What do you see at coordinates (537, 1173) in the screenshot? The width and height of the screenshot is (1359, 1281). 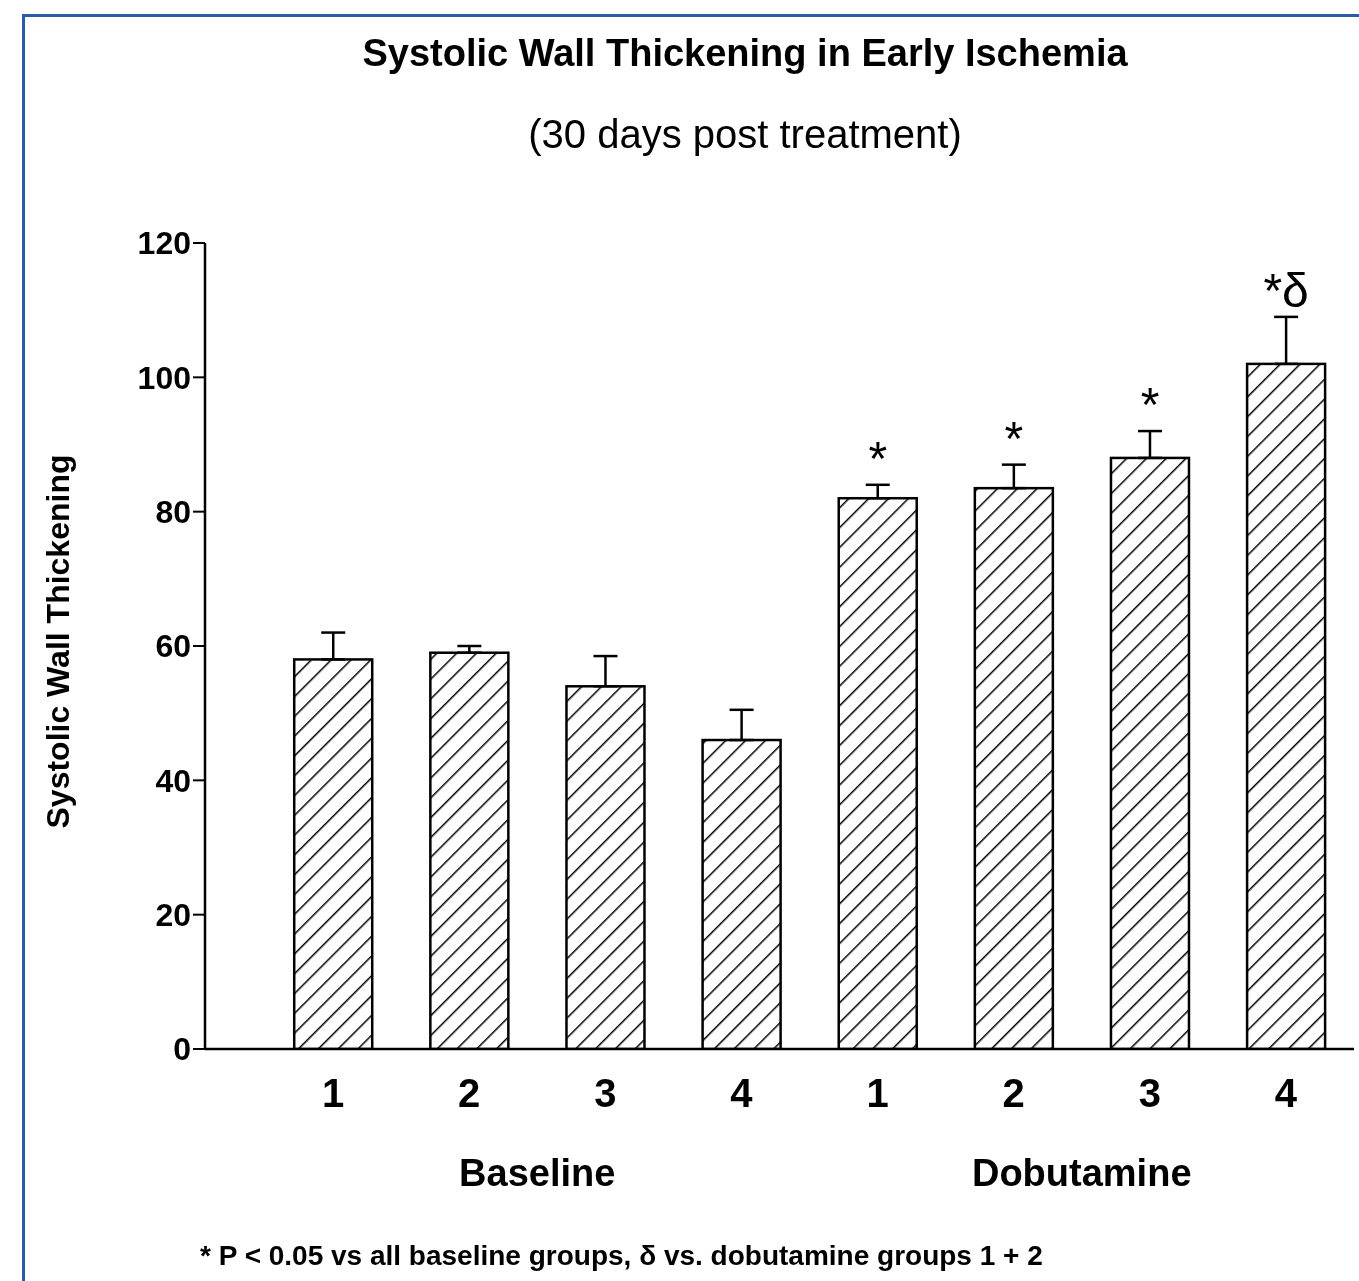 I see `text: Baseline` at bounding box center [537, 1173].